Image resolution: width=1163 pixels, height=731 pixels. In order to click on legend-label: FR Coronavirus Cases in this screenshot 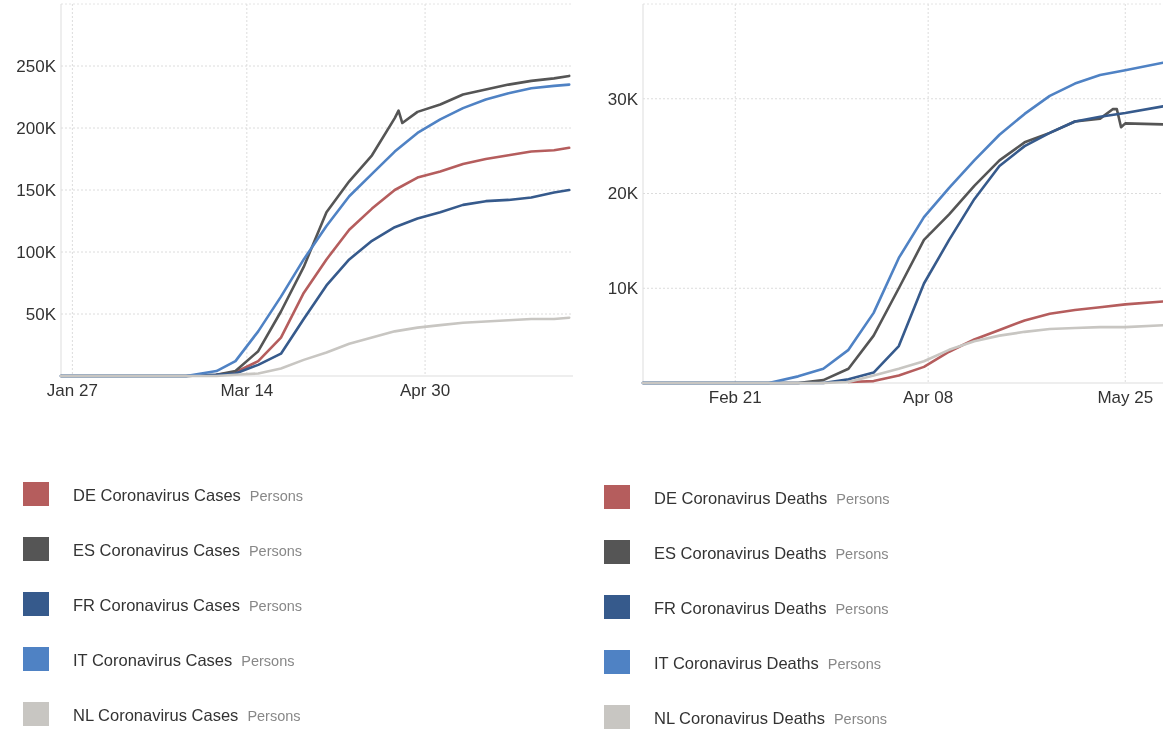, I will do `click(156, 605)`.